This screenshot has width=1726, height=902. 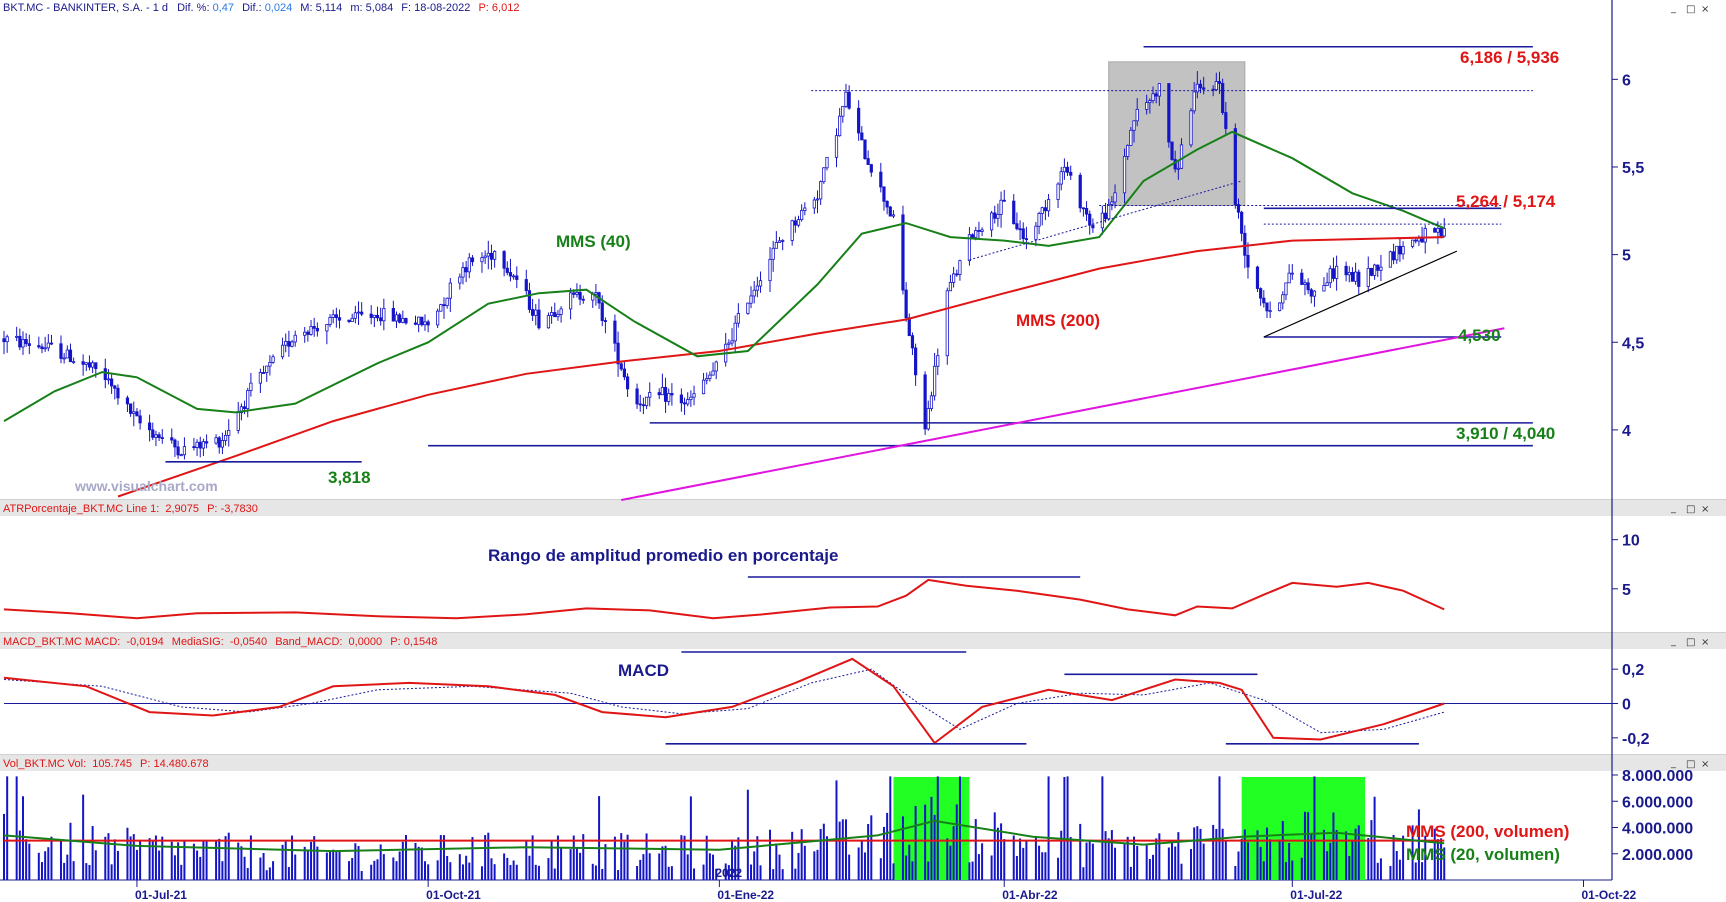 What do you see at coordinates (380, 8) in the screenshot?
I see `min-value: 5,084` at bounding box center [380, 8].